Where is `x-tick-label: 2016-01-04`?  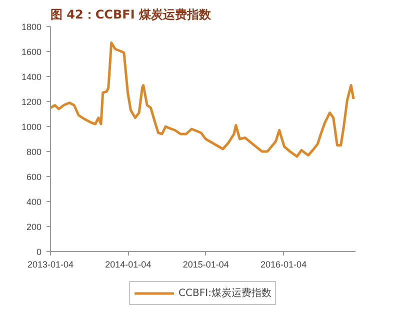 x-tick-label: 2016-01-04 is located at coordinates (283, 265).